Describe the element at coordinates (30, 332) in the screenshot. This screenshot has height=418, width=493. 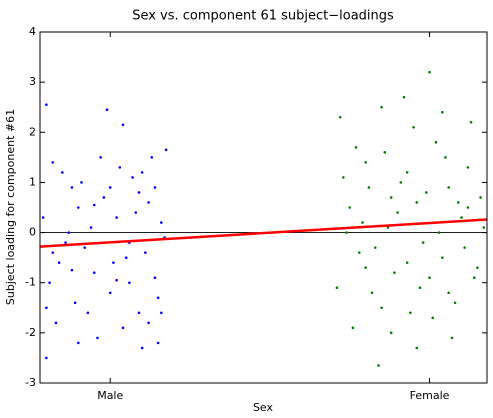
I see `y-tick-label: -2` at that location.